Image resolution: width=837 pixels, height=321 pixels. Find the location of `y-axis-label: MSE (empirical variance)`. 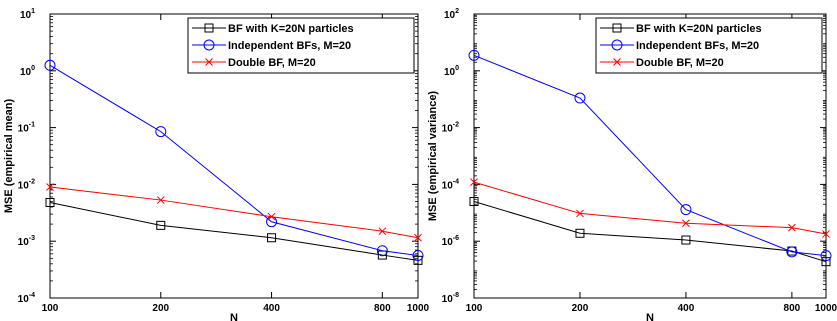

y-axis-label: MSE (empirical variance) is located at coordinates (433, 156).